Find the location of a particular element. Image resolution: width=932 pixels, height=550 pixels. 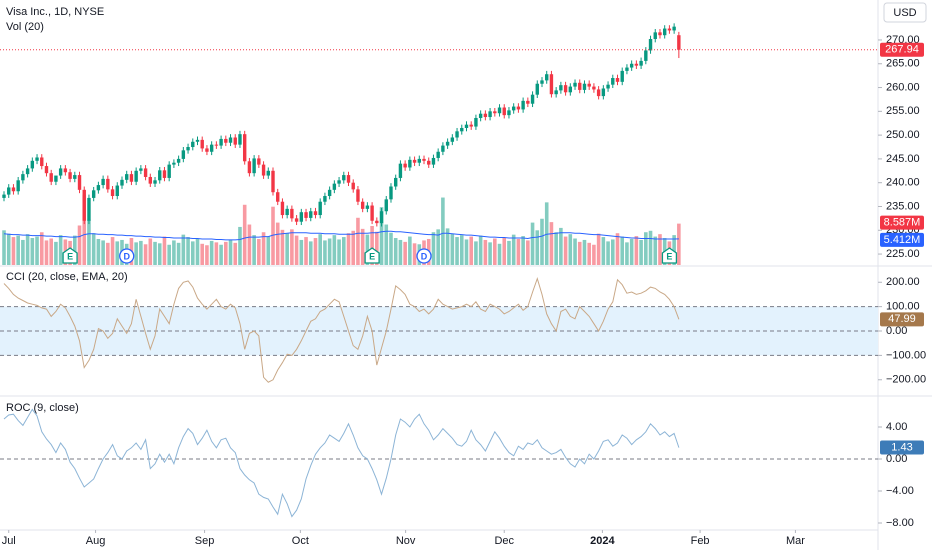

y-tick-label: −100.00 is located at coordinates (906, 355).